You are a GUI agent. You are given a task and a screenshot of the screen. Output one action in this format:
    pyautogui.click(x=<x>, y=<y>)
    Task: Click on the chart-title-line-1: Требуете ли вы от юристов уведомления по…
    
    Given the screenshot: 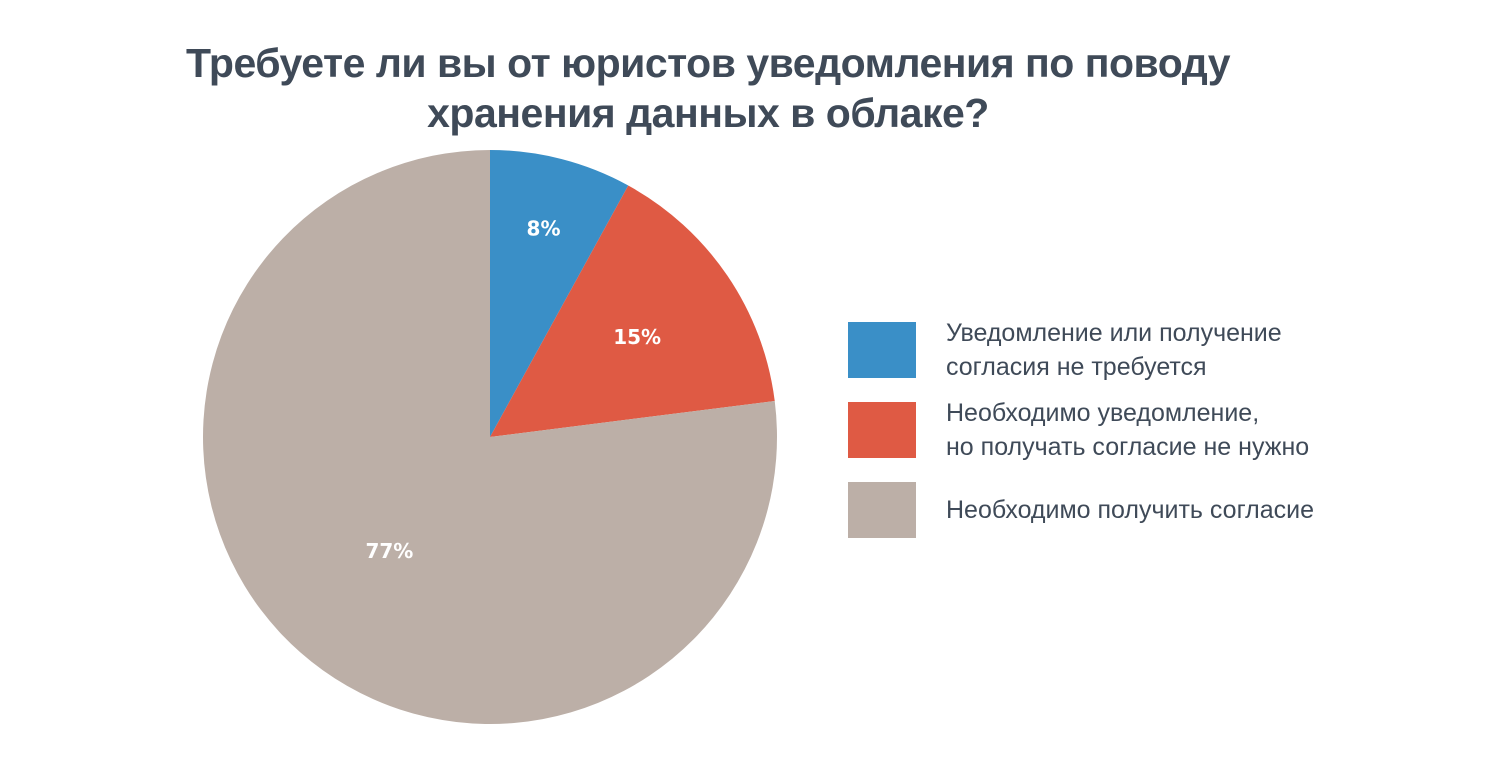 What is the action you would take?
    pyautogui.click(x=708, y=63)
    